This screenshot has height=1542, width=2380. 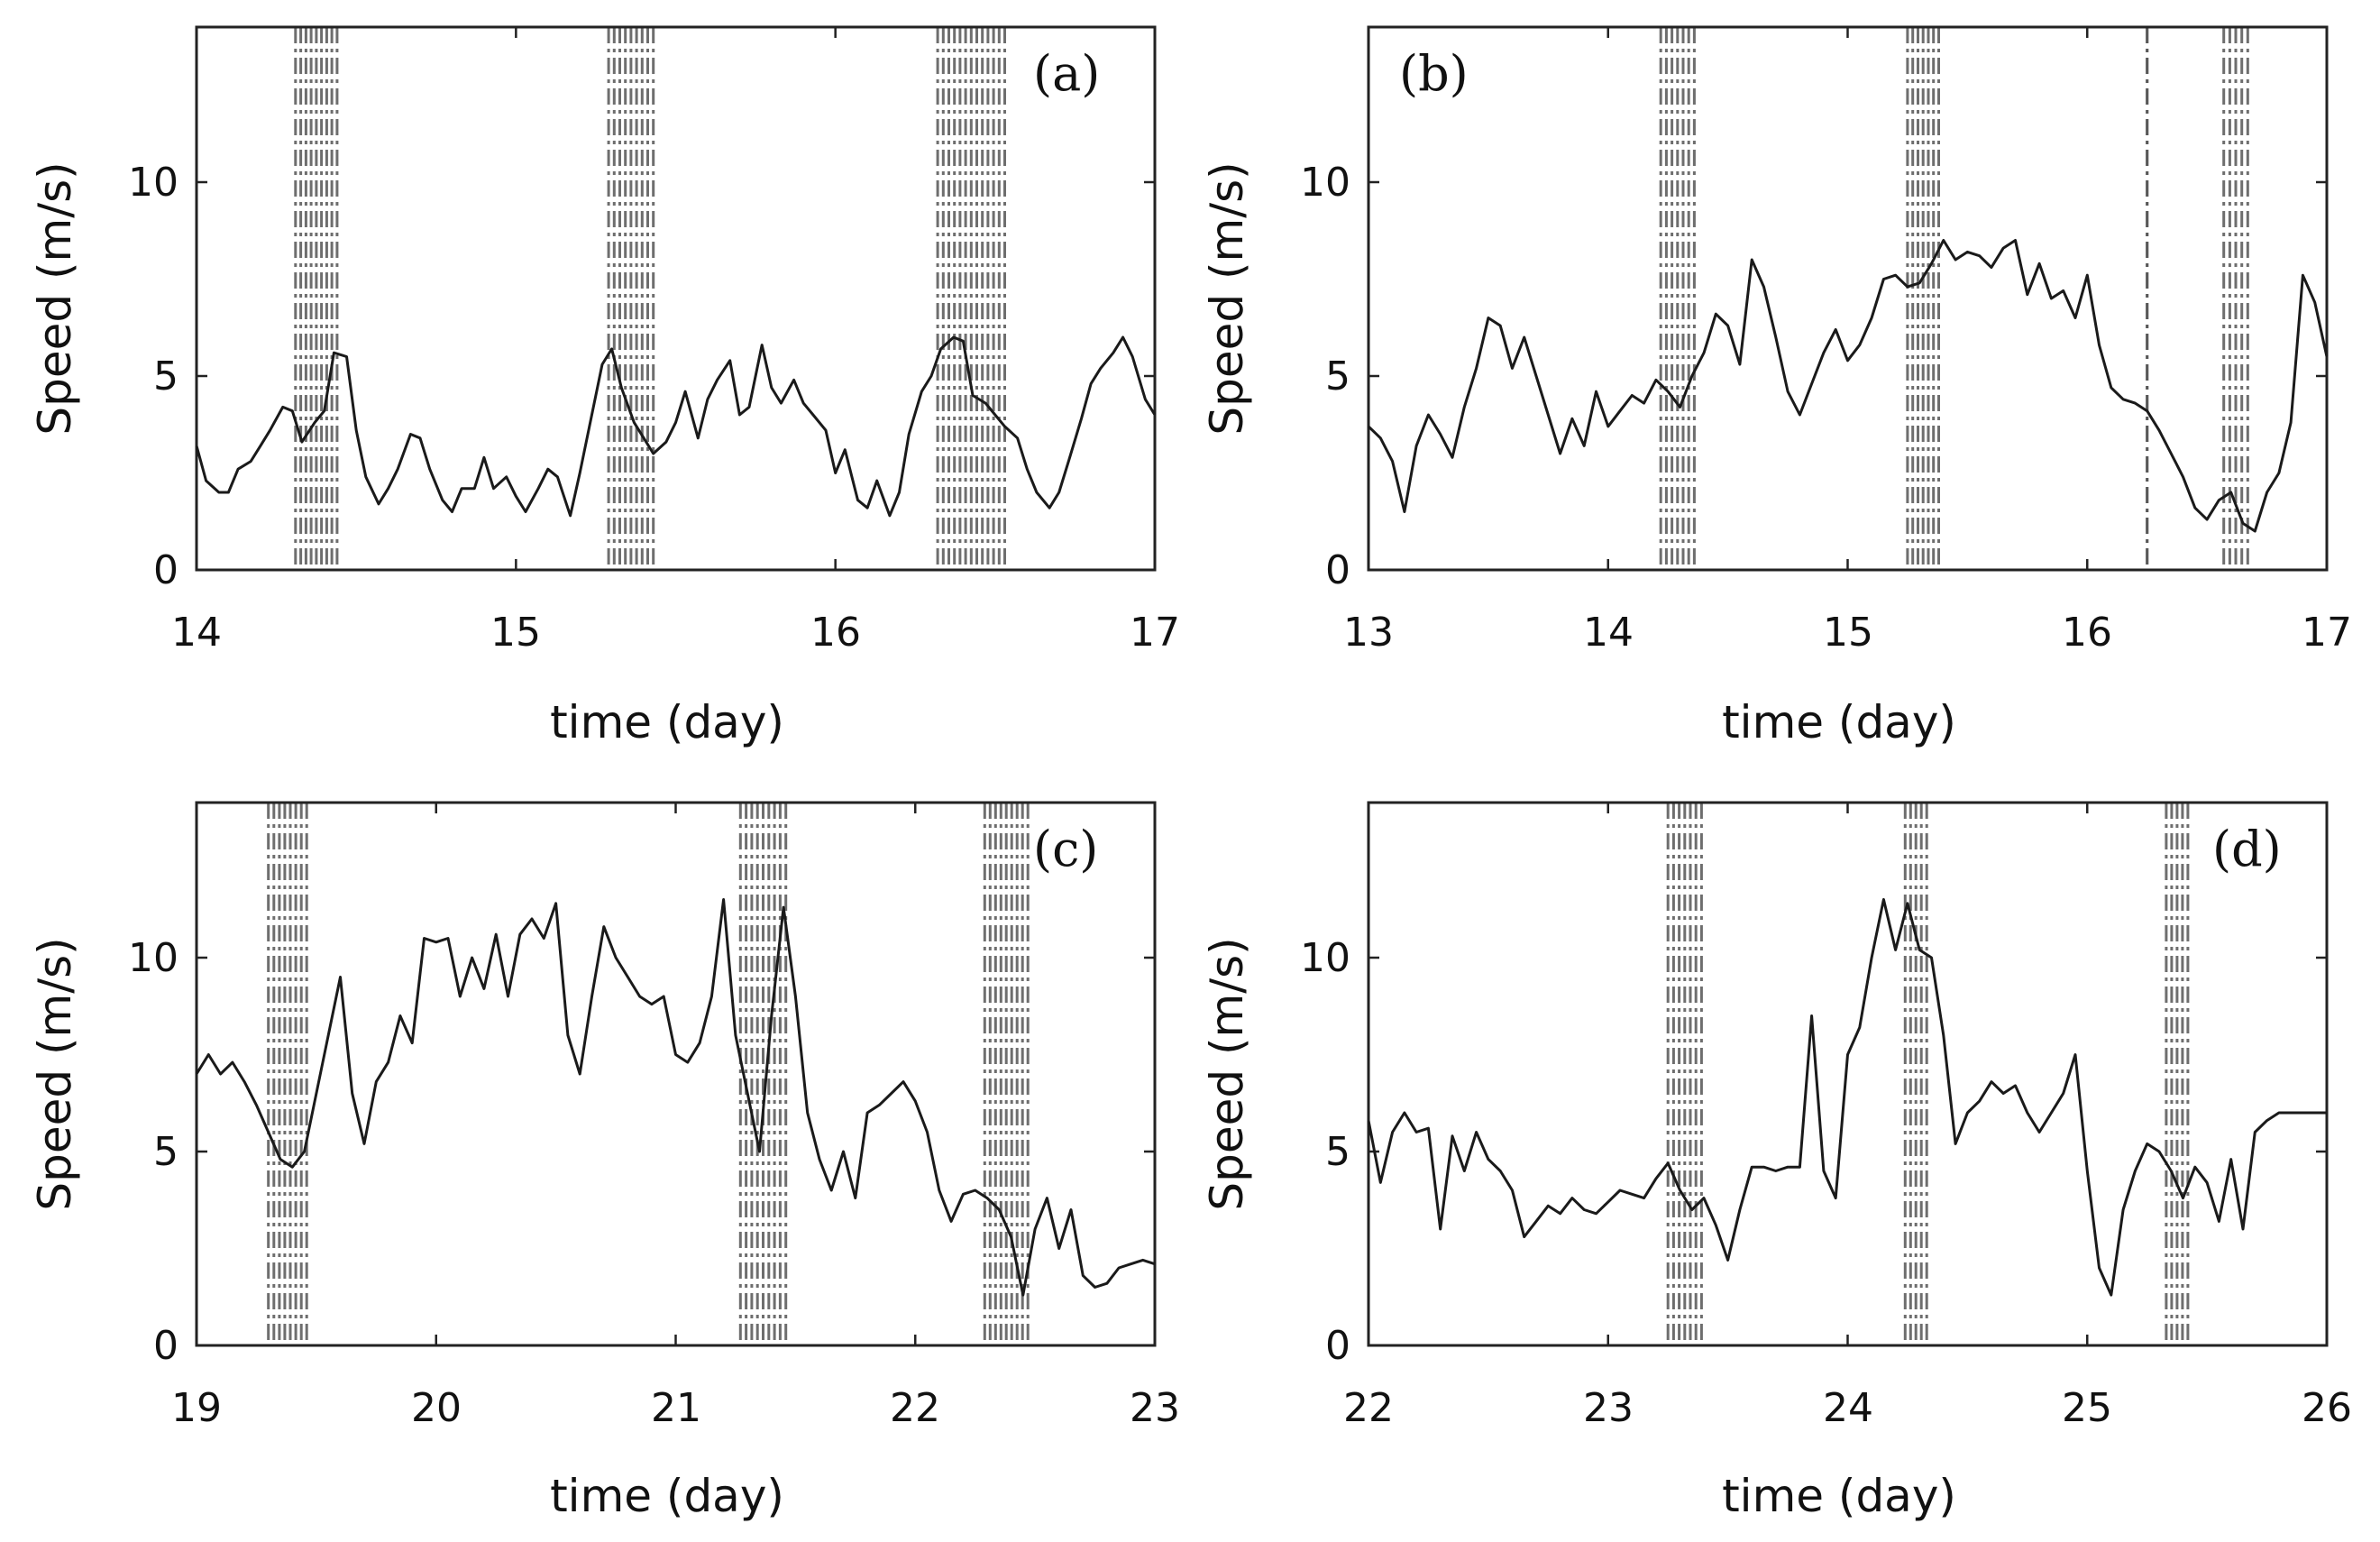 What do you see at coordinates (676, 1408) in the screenshot?
I see `x-tick-label: 21` at bounding box center [676, 1408].